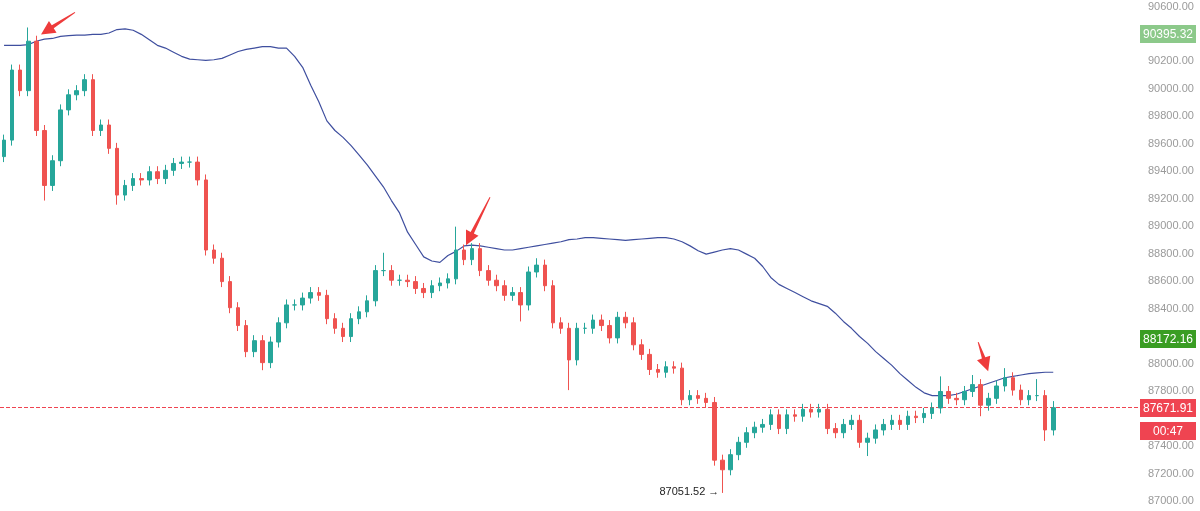  What do you see at coordinates (1171, 87) in the screenshot?
I see `y-tick-label: 90000.00` at bounding box center [1171, 87].